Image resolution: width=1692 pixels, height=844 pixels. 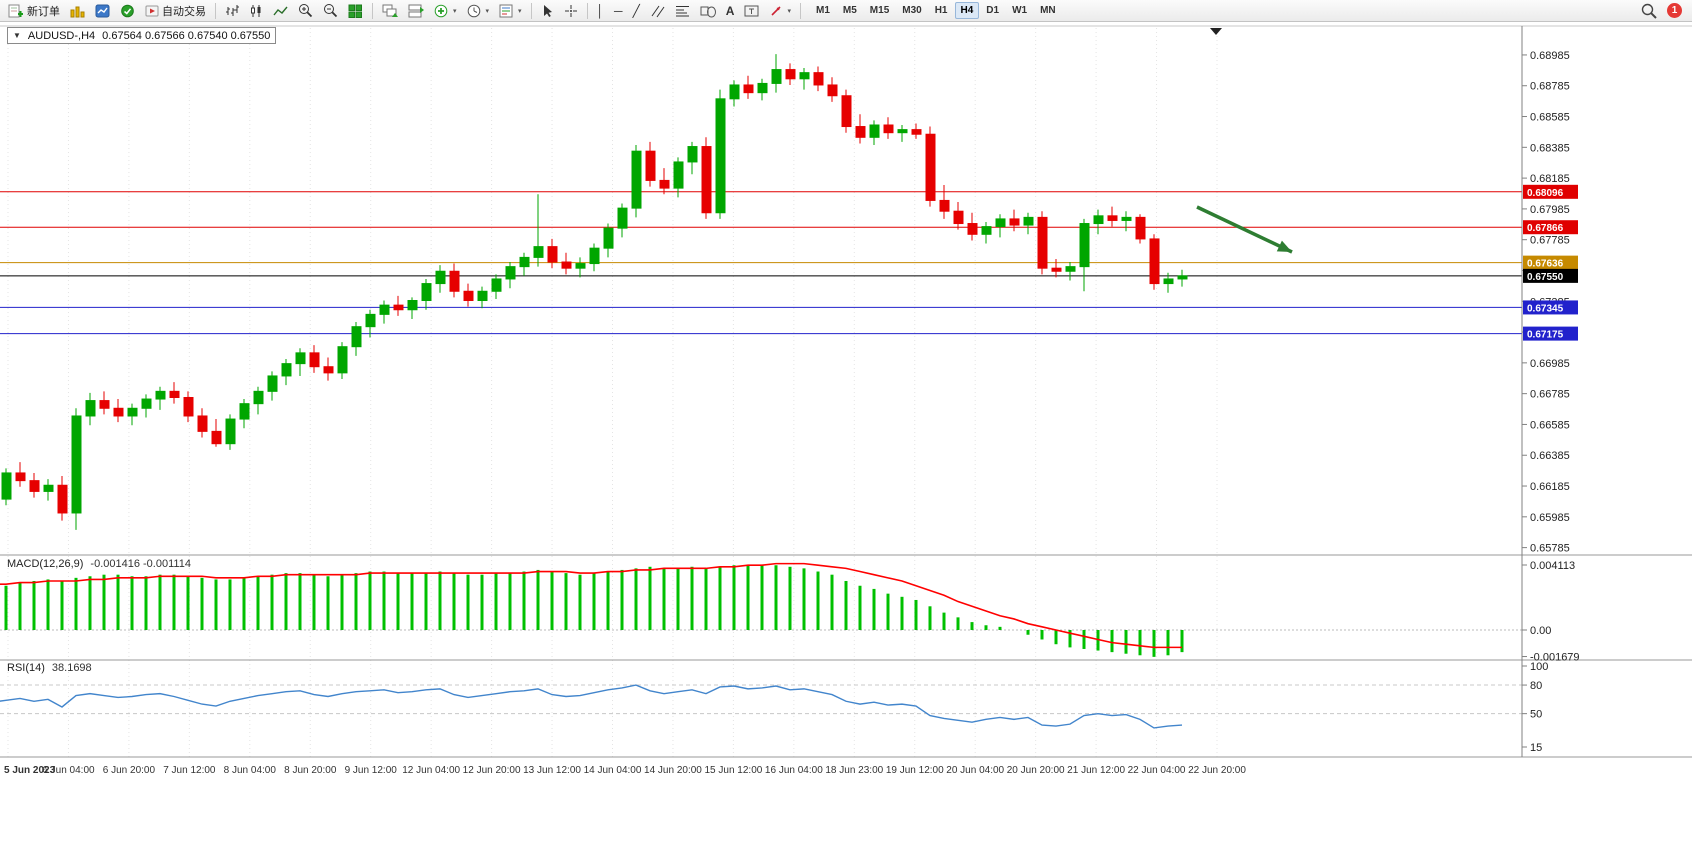 What do you see at coordinates (355, 11) in the screenshot?
I see `tile-windows-button` at bounding box center [355, 11].